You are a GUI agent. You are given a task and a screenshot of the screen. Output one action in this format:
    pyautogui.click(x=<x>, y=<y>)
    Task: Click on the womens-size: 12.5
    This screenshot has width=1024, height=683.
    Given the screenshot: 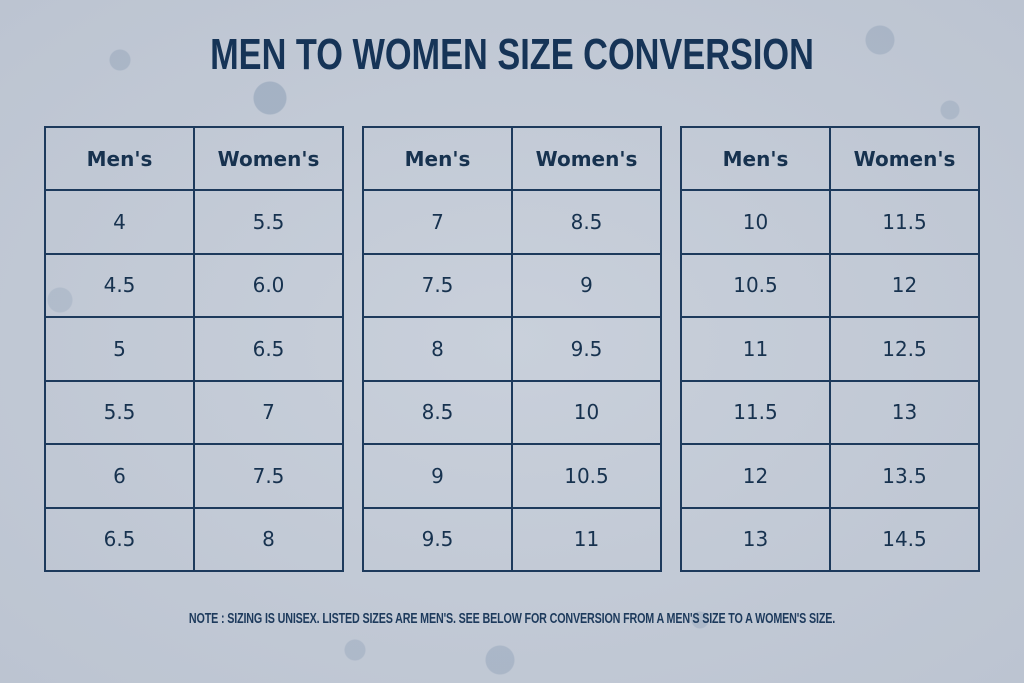 What is the action you would take?
    pyautogui.click(x=904, y=349)
    